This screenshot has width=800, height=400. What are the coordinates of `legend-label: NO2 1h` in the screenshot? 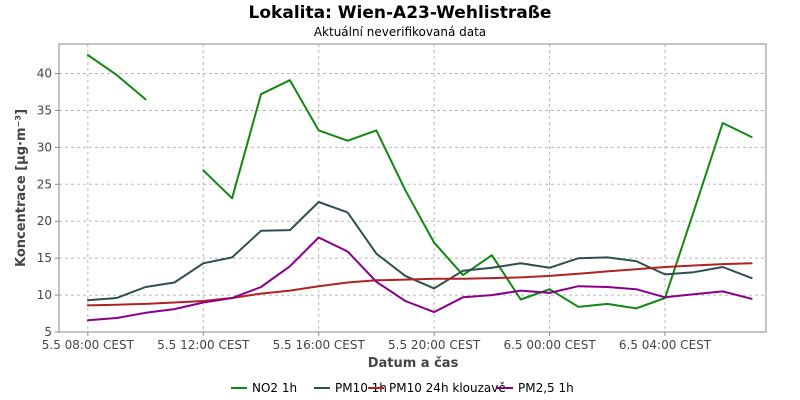 It's located at (274, 388).